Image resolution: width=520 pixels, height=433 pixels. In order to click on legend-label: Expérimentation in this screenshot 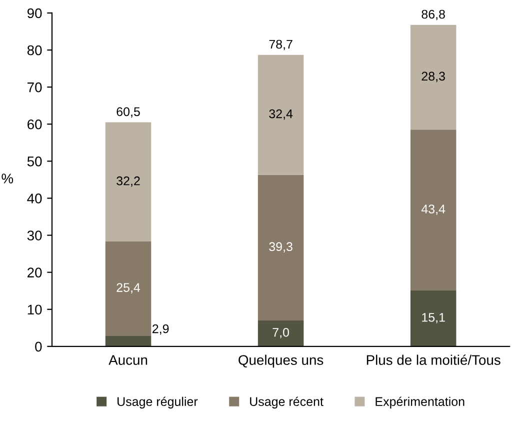, I will do `click(420, 402)`.